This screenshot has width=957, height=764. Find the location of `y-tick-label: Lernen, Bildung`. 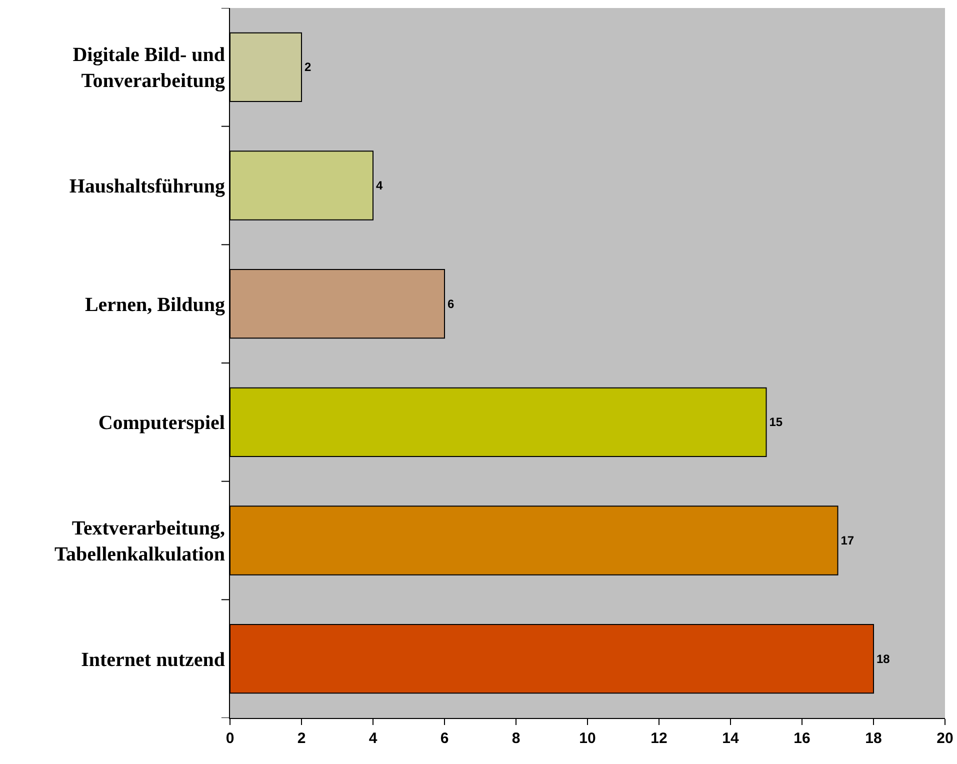

y-tick-label: Lernen, Bildung is located at coordinates (154, 305).